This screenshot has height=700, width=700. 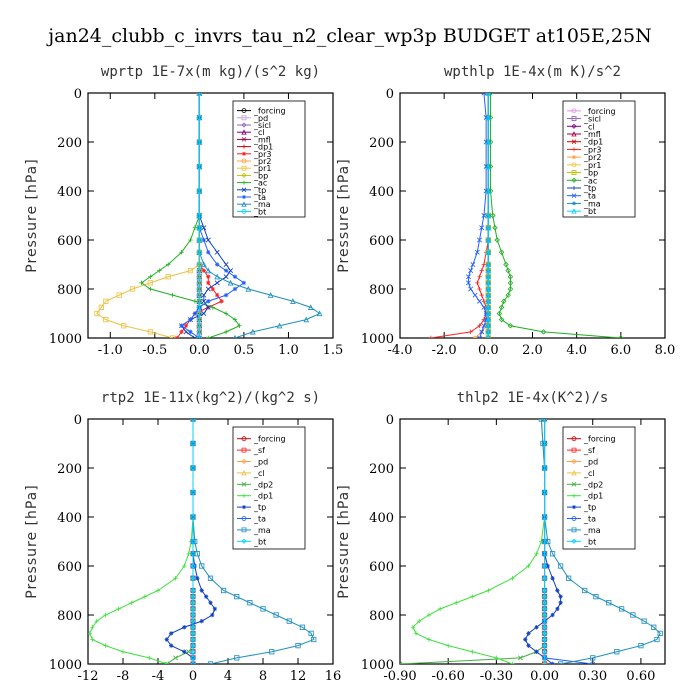 I want to click on legend-label: _bt, so click(x=589, y=211).